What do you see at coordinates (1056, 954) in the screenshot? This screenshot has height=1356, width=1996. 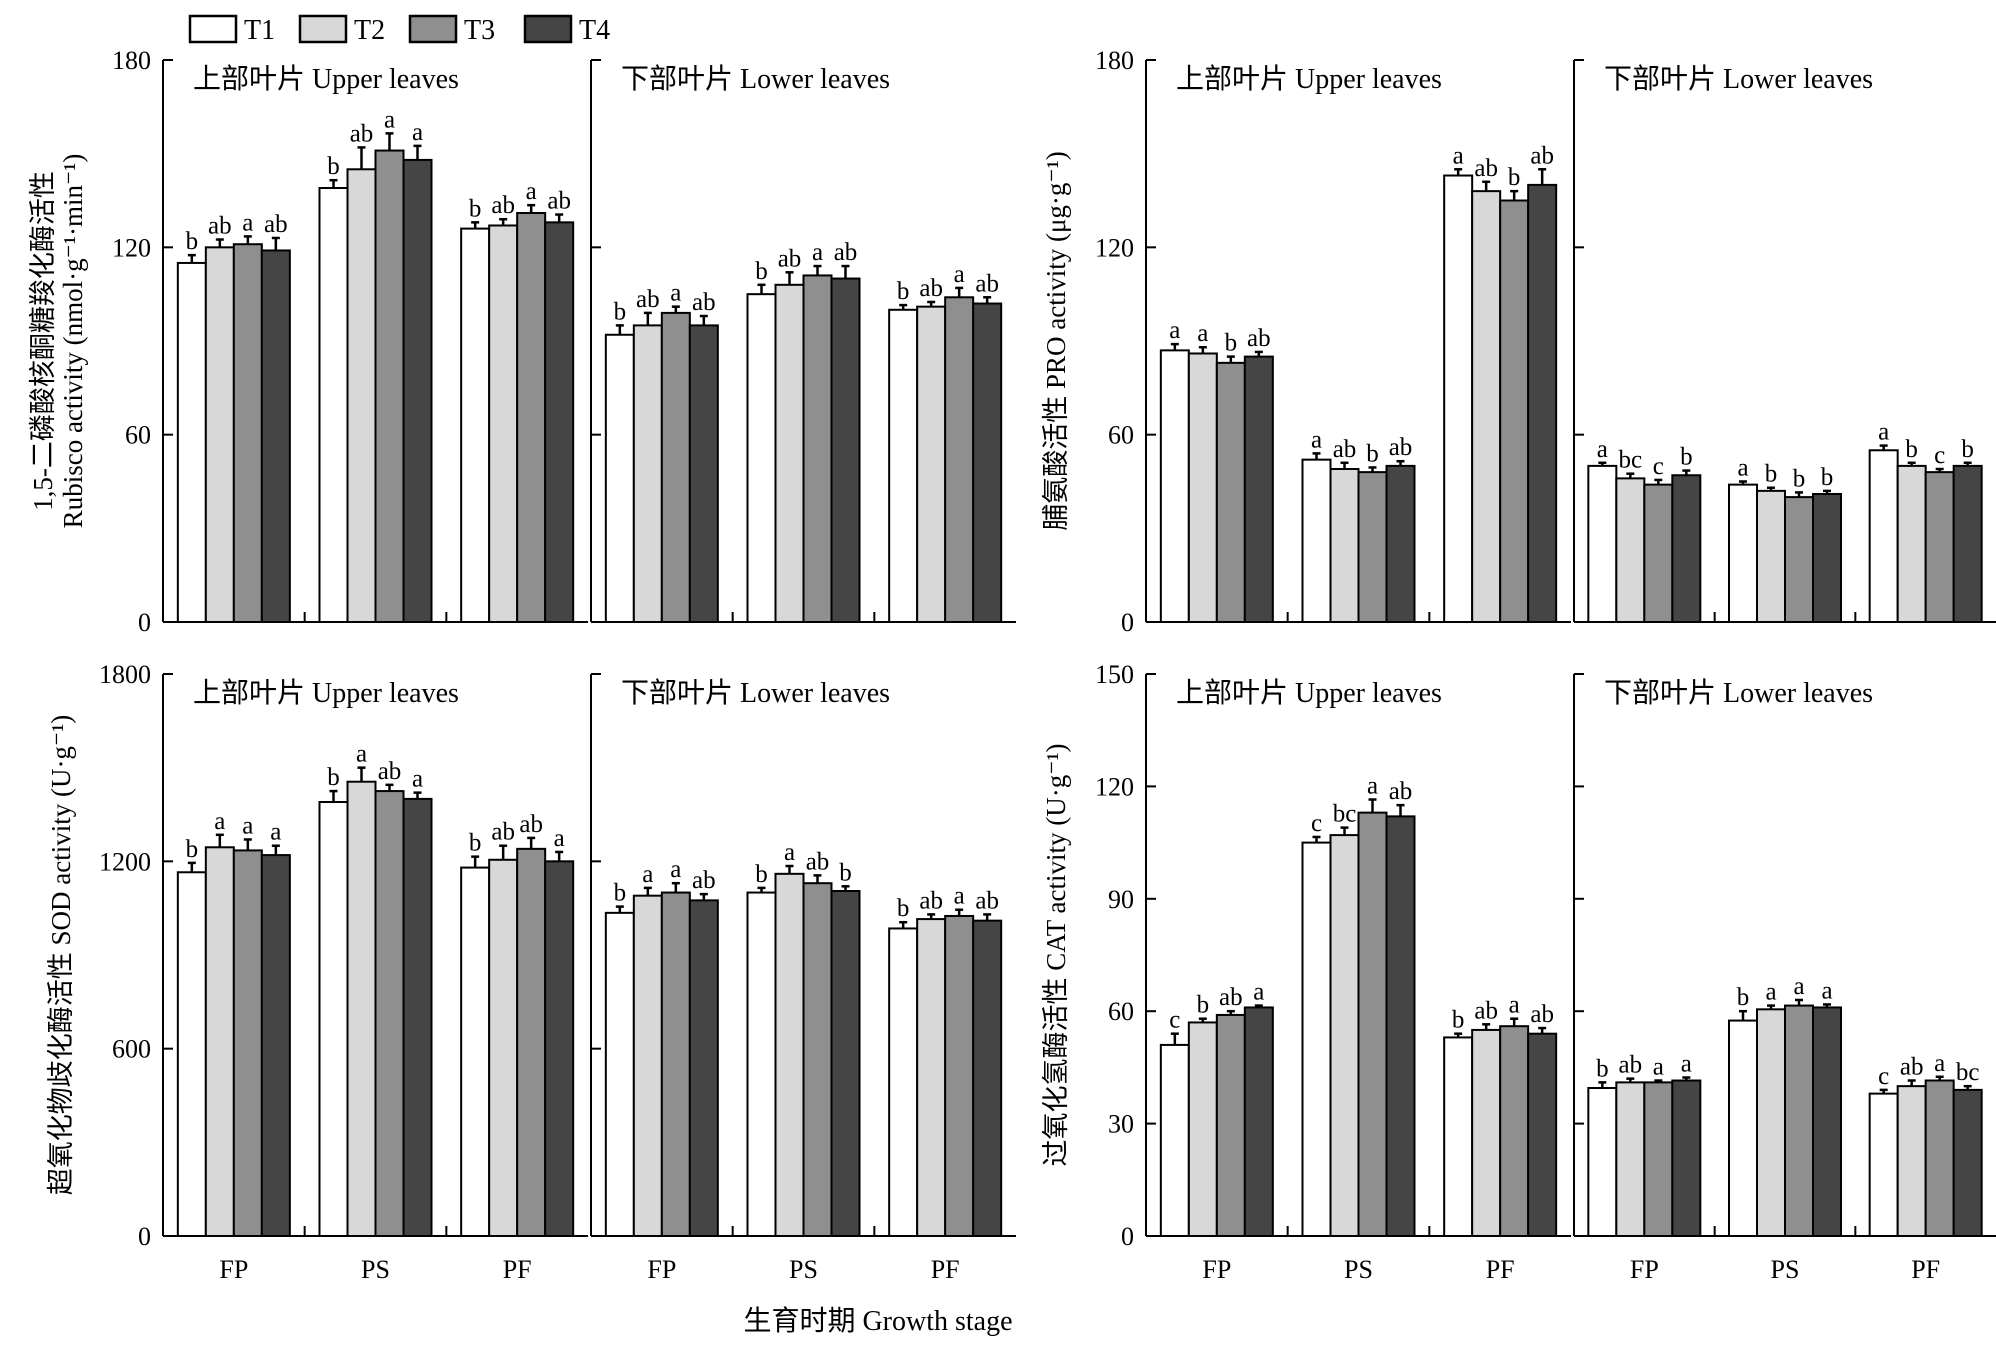 I see `y-axis-label: 过氧化氢酶活性 CAT activity (U·g⁻¹)` at bounding box center [1056, 954].